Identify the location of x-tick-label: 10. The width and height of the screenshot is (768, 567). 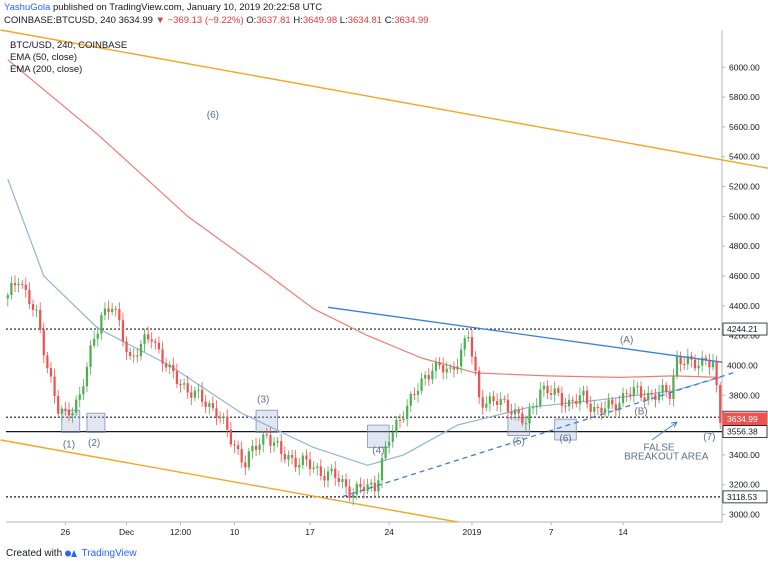
(235, 532).